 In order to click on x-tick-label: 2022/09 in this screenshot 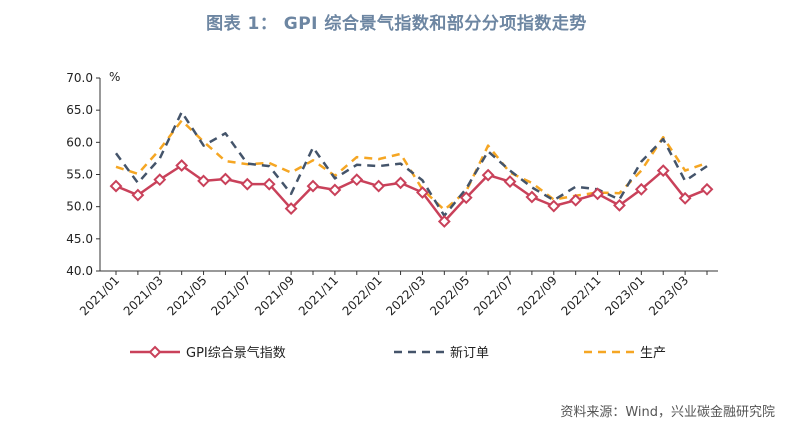, I will do `click(537, 295)`.